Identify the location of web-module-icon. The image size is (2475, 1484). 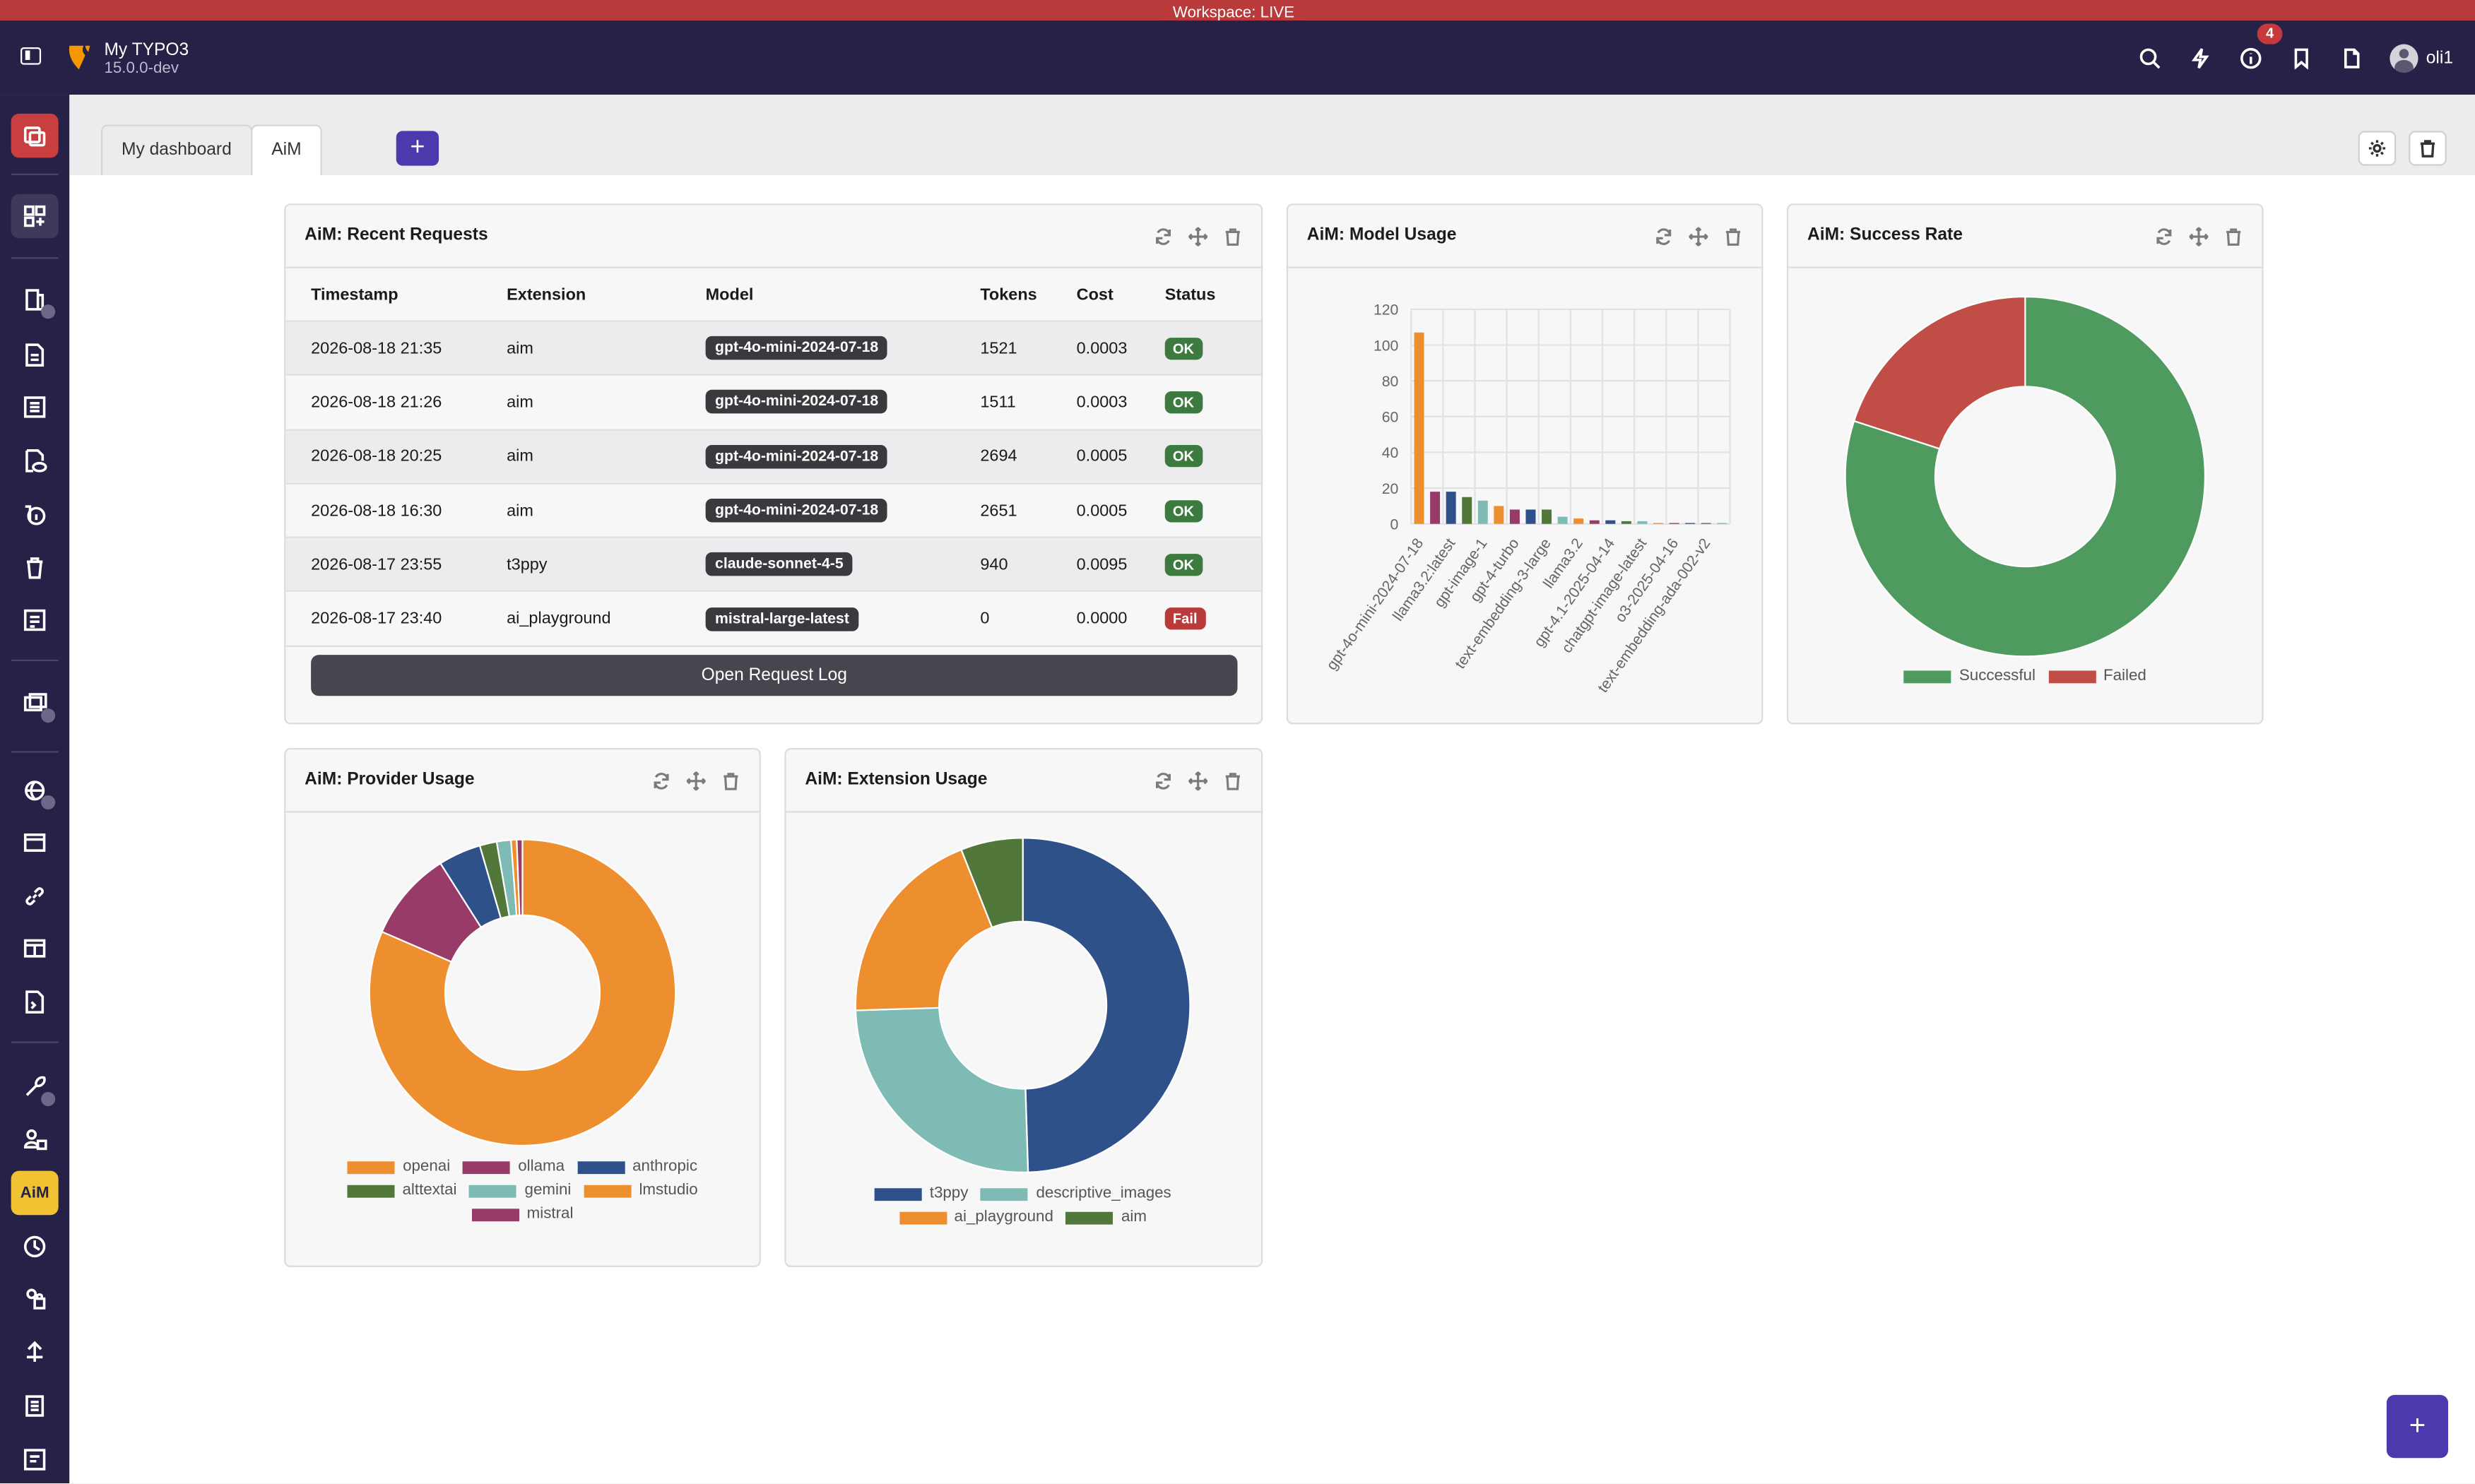
(35, 300).